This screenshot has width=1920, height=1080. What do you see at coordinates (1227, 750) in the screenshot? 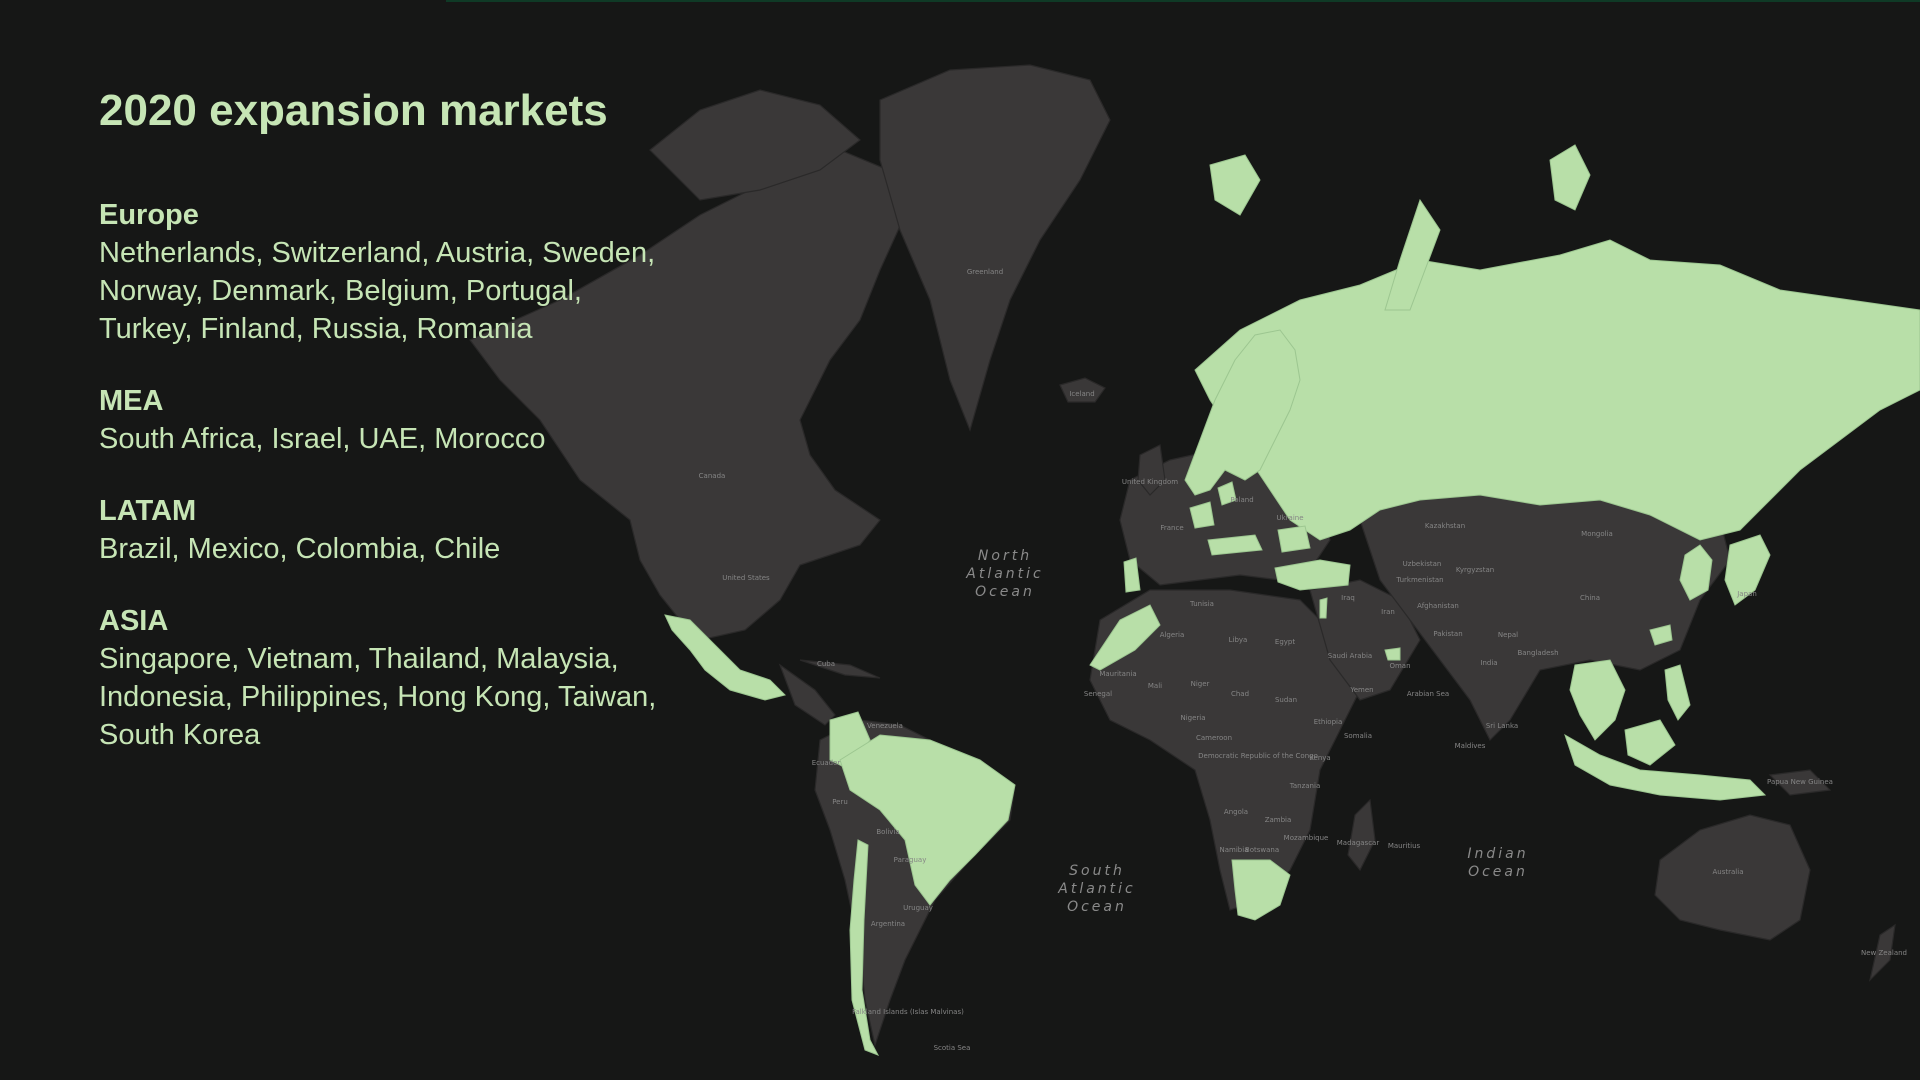
I see `land-africa` at bounding box center [1227, 750].